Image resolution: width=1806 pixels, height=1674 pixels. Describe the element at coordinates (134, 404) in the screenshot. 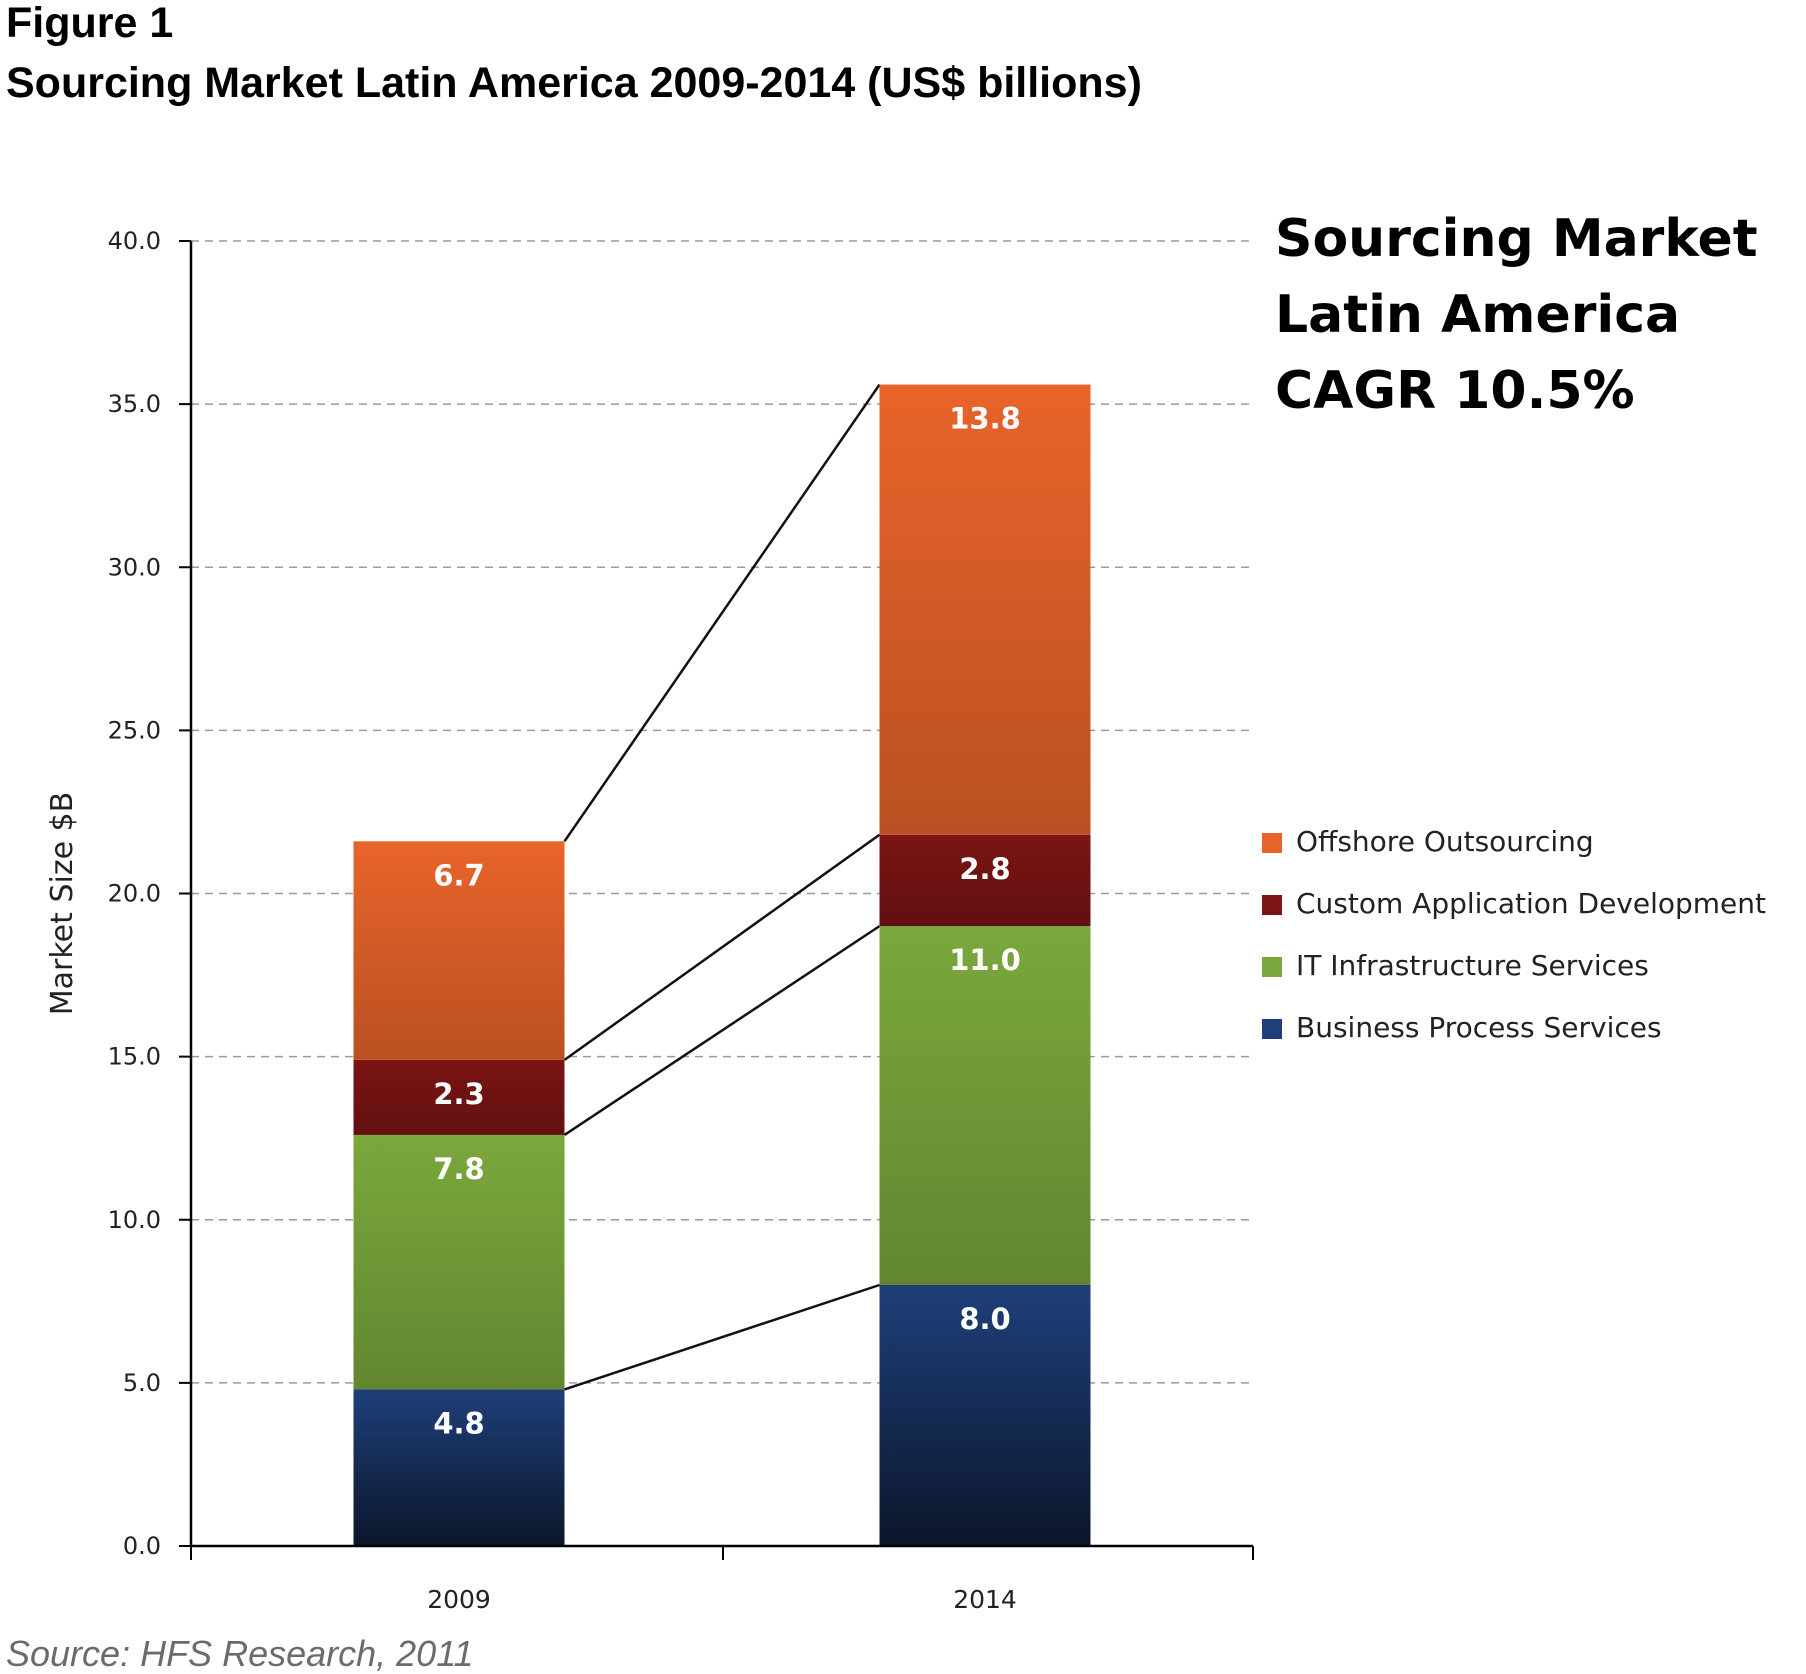

I see `y-tick-label: 35.0` at that location.